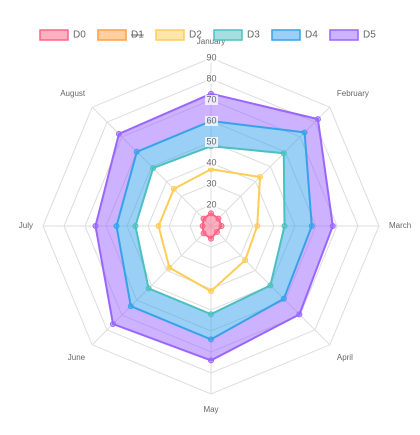 The image size is (420, 435). I want to click on tick-label: 30, so click(211, 183).